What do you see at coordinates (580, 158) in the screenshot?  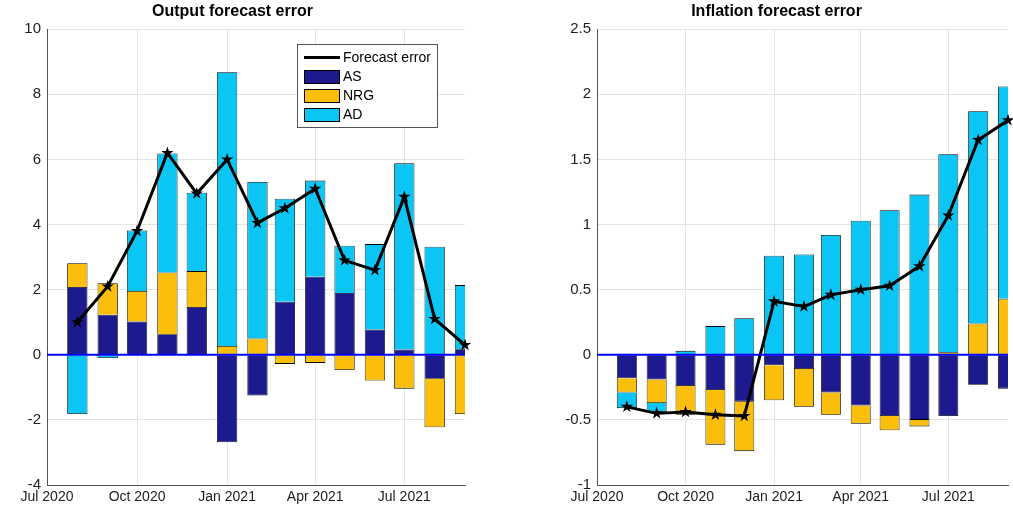 I see `y-tick-label: 1.5` at bounding box center [580, 158].